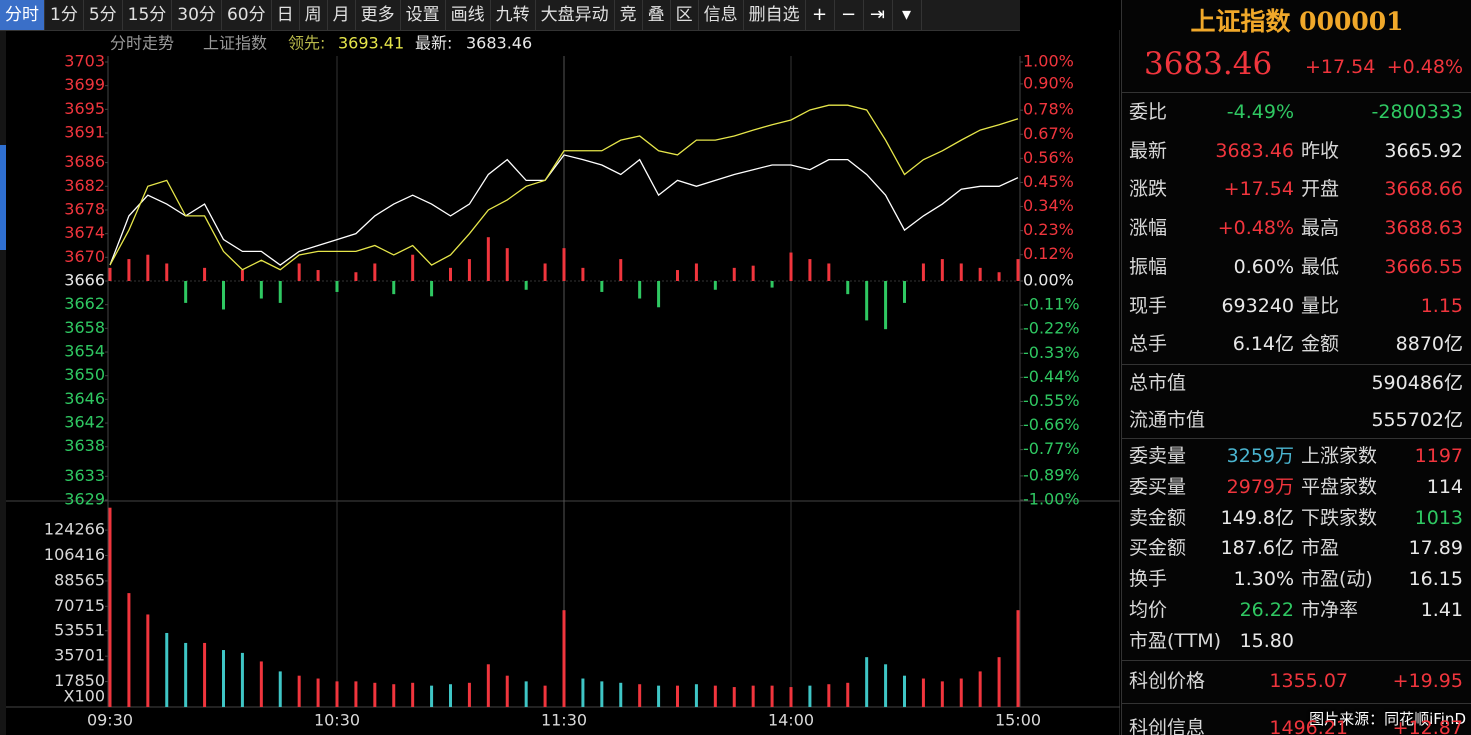 This screenshot has height=735, width=1471. I want to click on toolbar-tab: 60分, so click(247, 15).